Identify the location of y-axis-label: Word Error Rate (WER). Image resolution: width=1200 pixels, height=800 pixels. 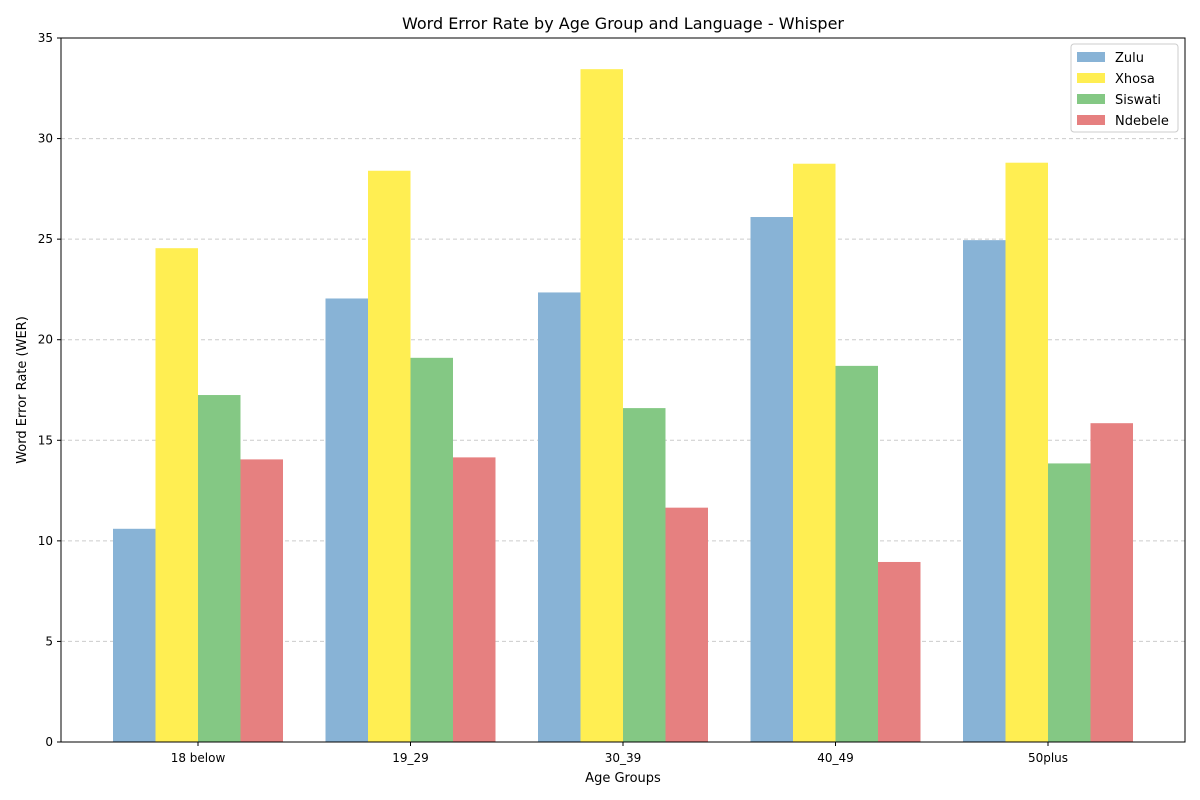
(22, 390).